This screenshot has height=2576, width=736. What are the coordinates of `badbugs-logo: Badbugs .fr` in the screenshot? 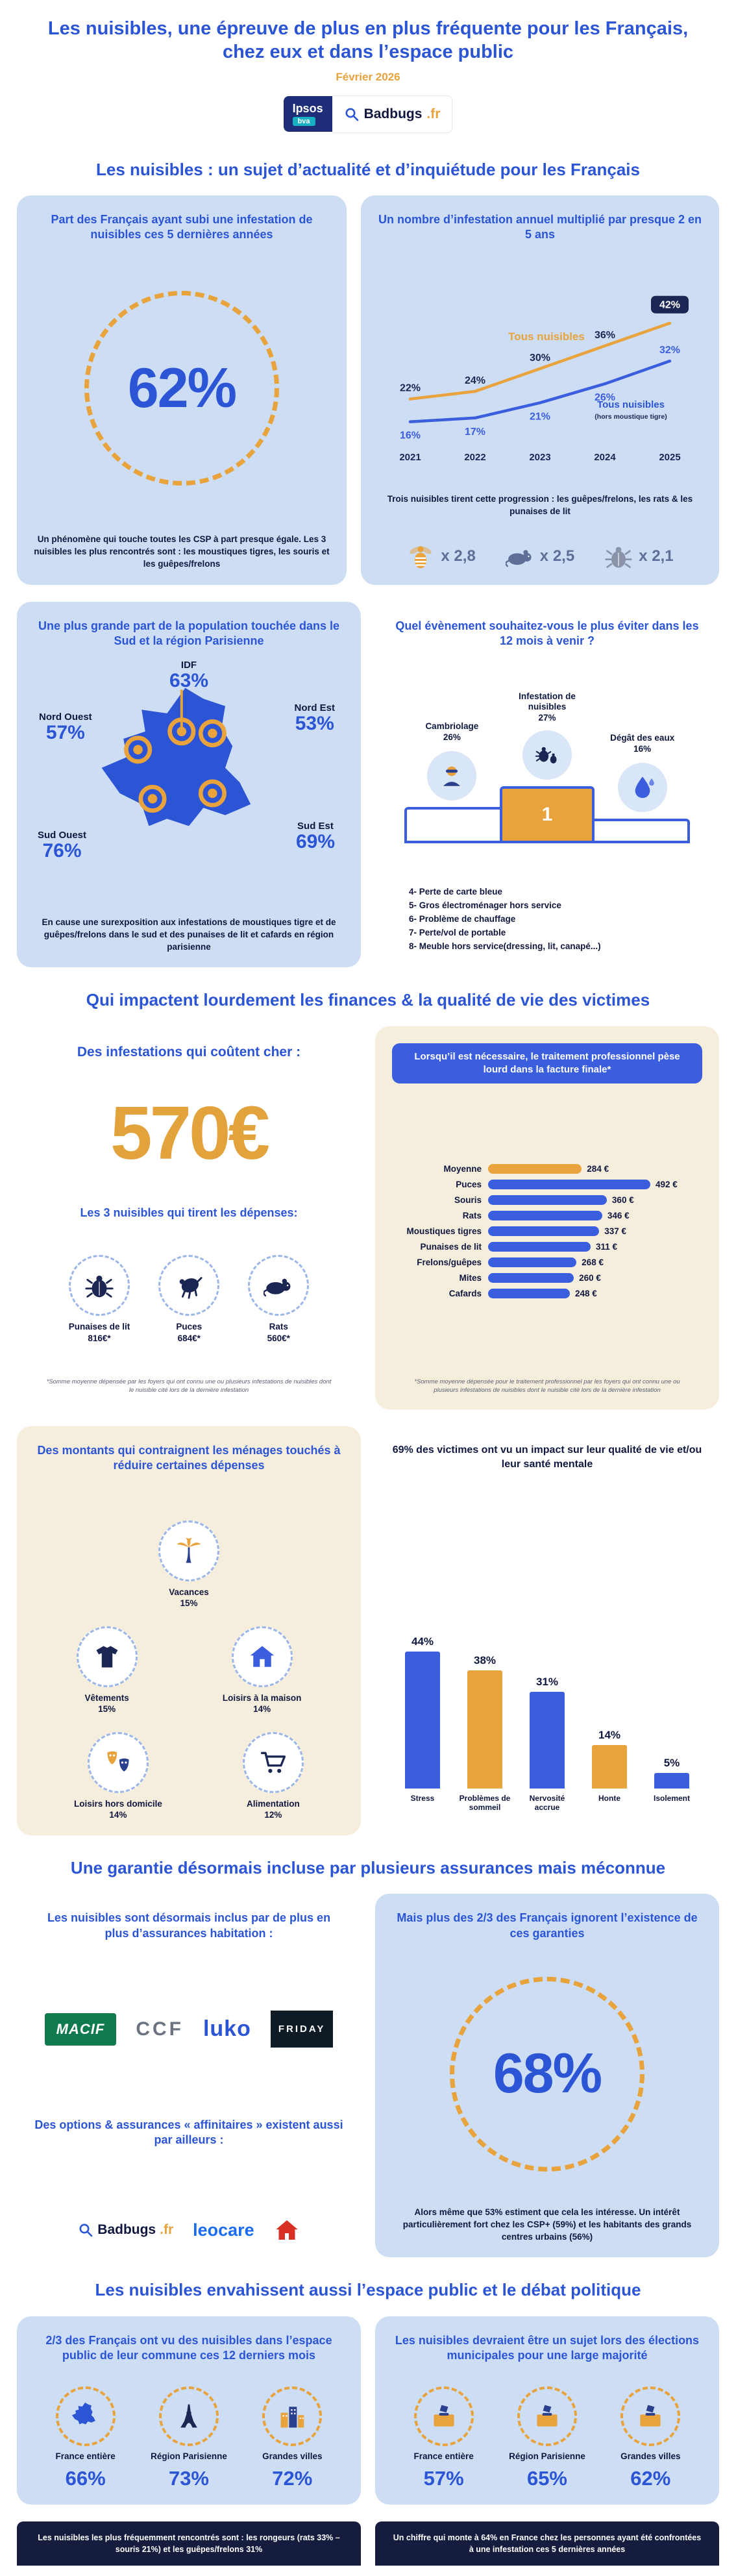 It's located at (392, 114).